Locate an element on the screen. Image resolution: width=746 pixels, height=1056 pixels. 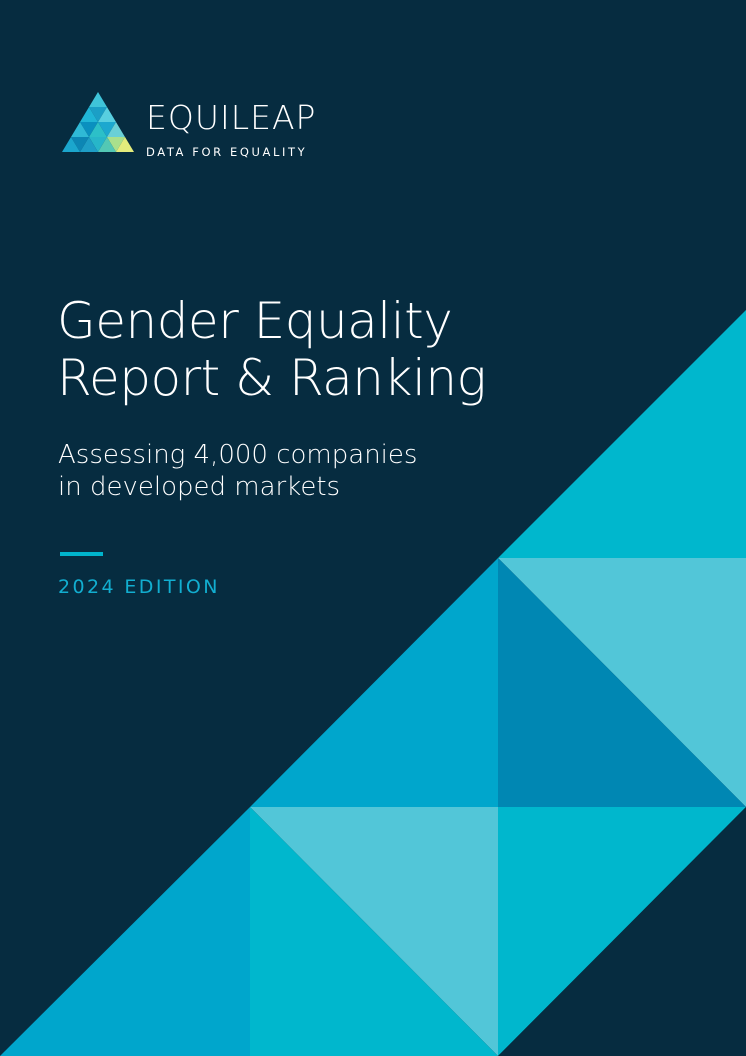
title-line-1: Gender Equality is located at coordinates (255, 321).